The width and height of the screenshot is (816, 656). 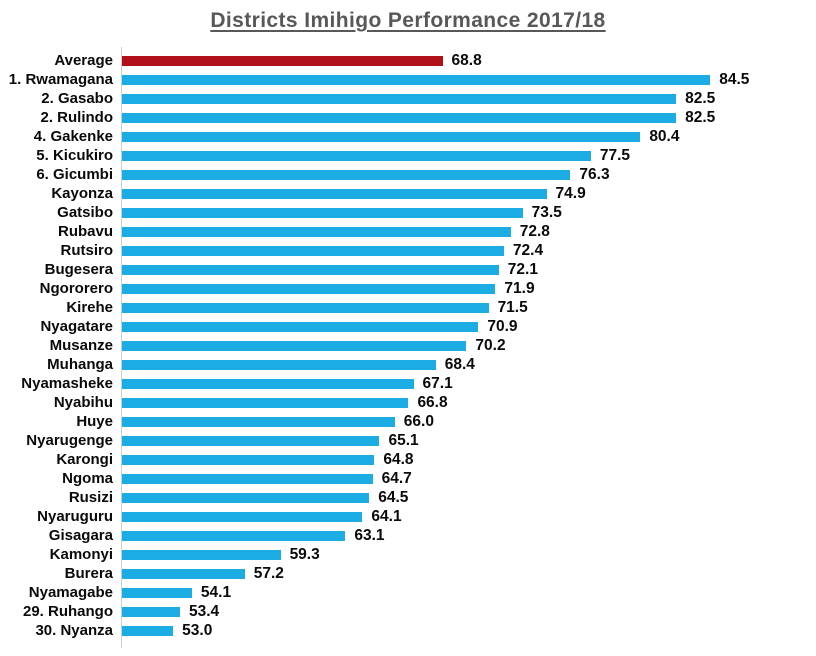 What do you see at coordinates (570, 193) in the screenshot?
I see `value-label: 74.9` at bounding box center [570, 193].